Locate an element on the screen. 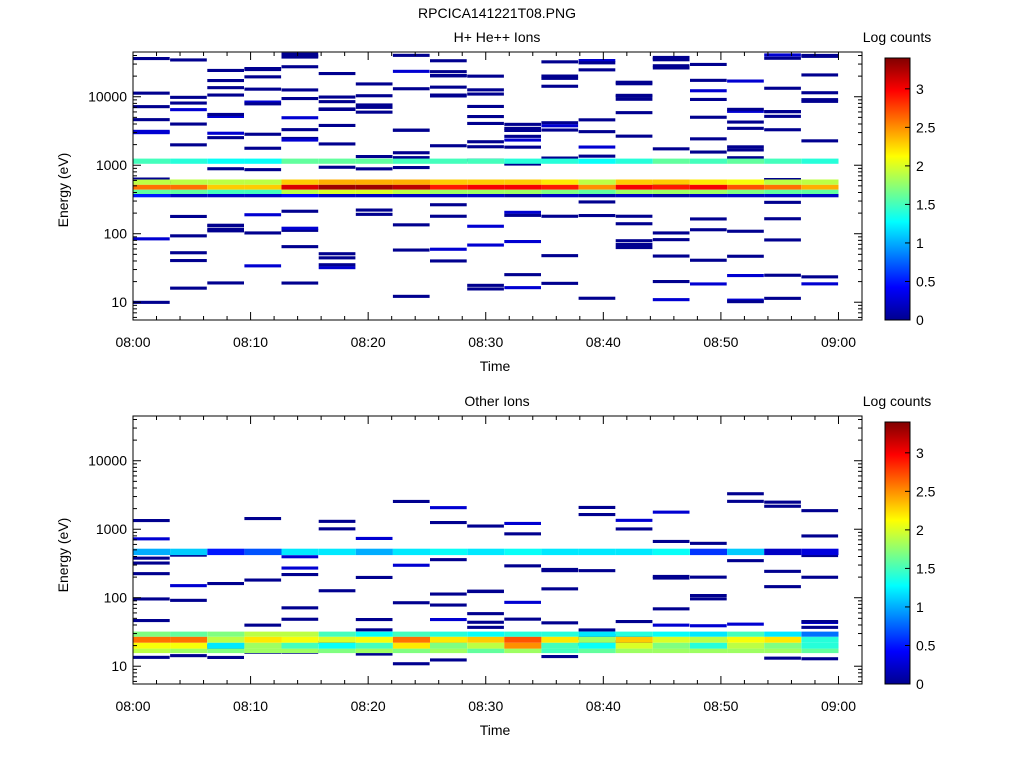 The height and width of the screenshot is (768, 1024). x-tick-label: 08:40 is located at coordinates (603, 706).